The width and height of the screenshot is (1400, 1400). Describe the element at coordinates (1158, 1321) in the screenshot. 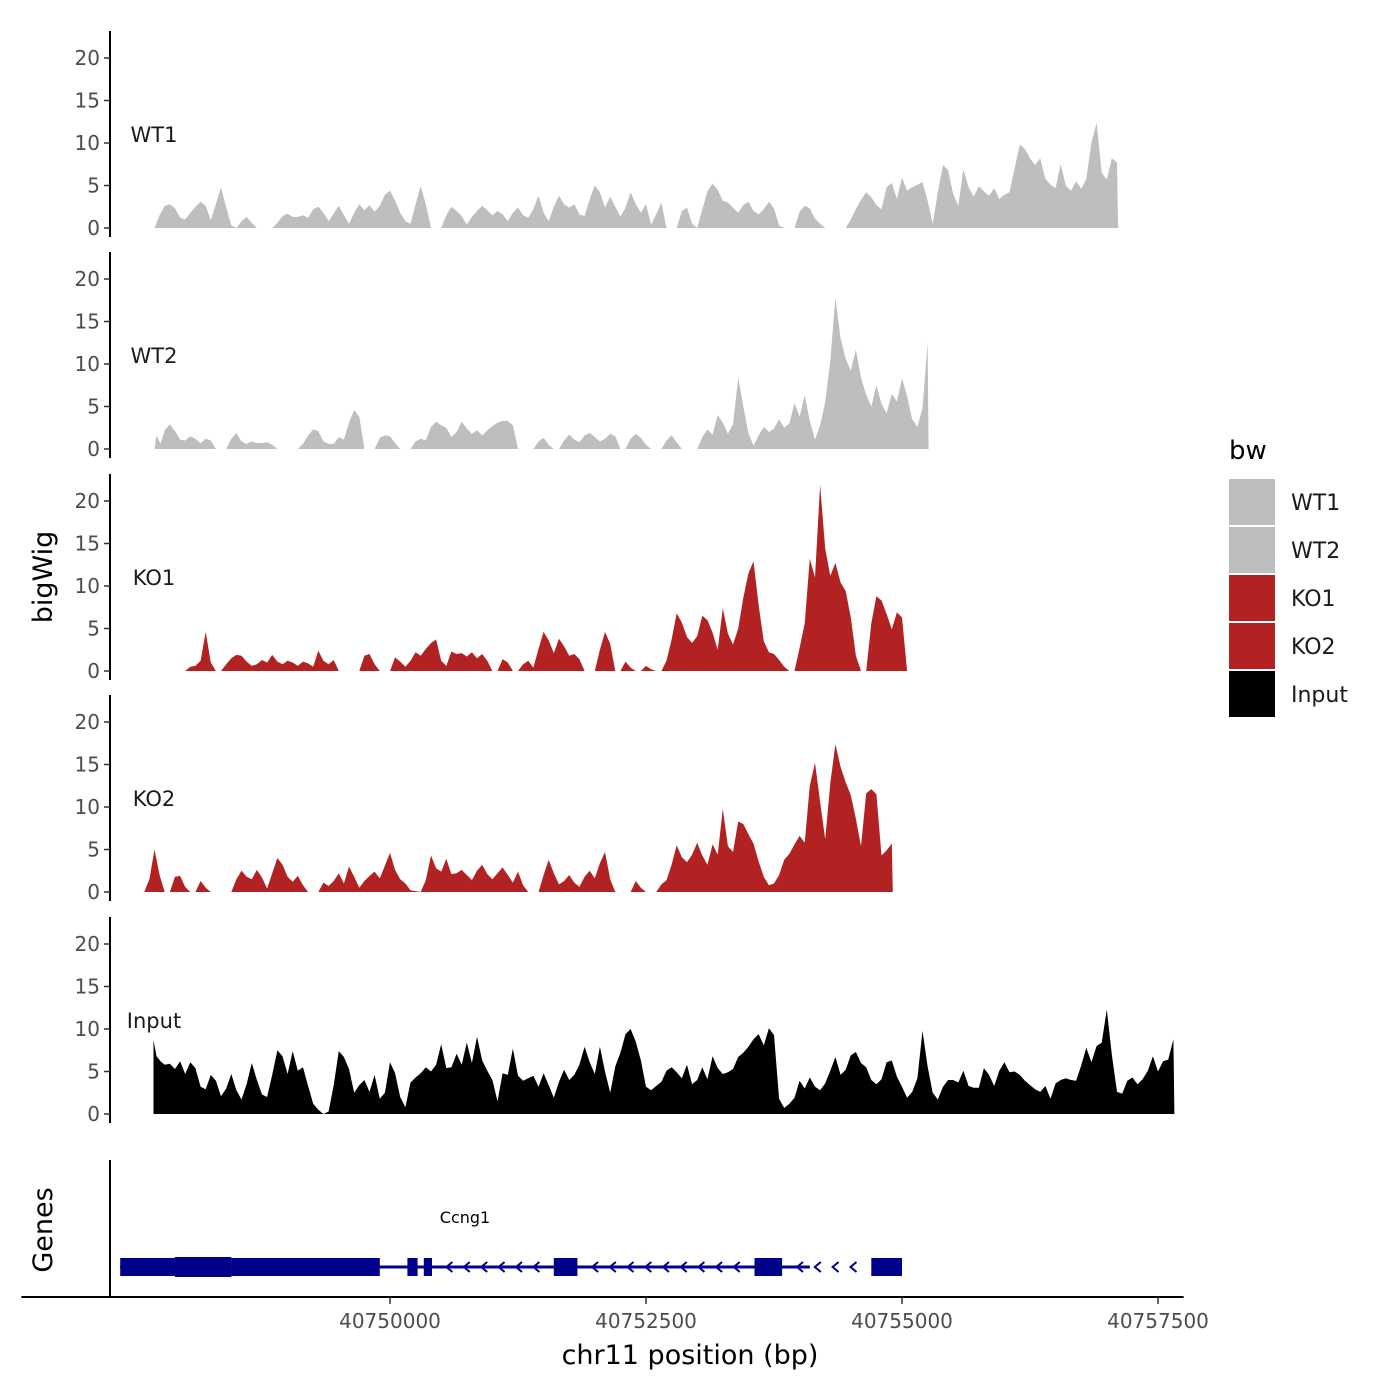

I see `x-tick-label: 40757500` at that location.